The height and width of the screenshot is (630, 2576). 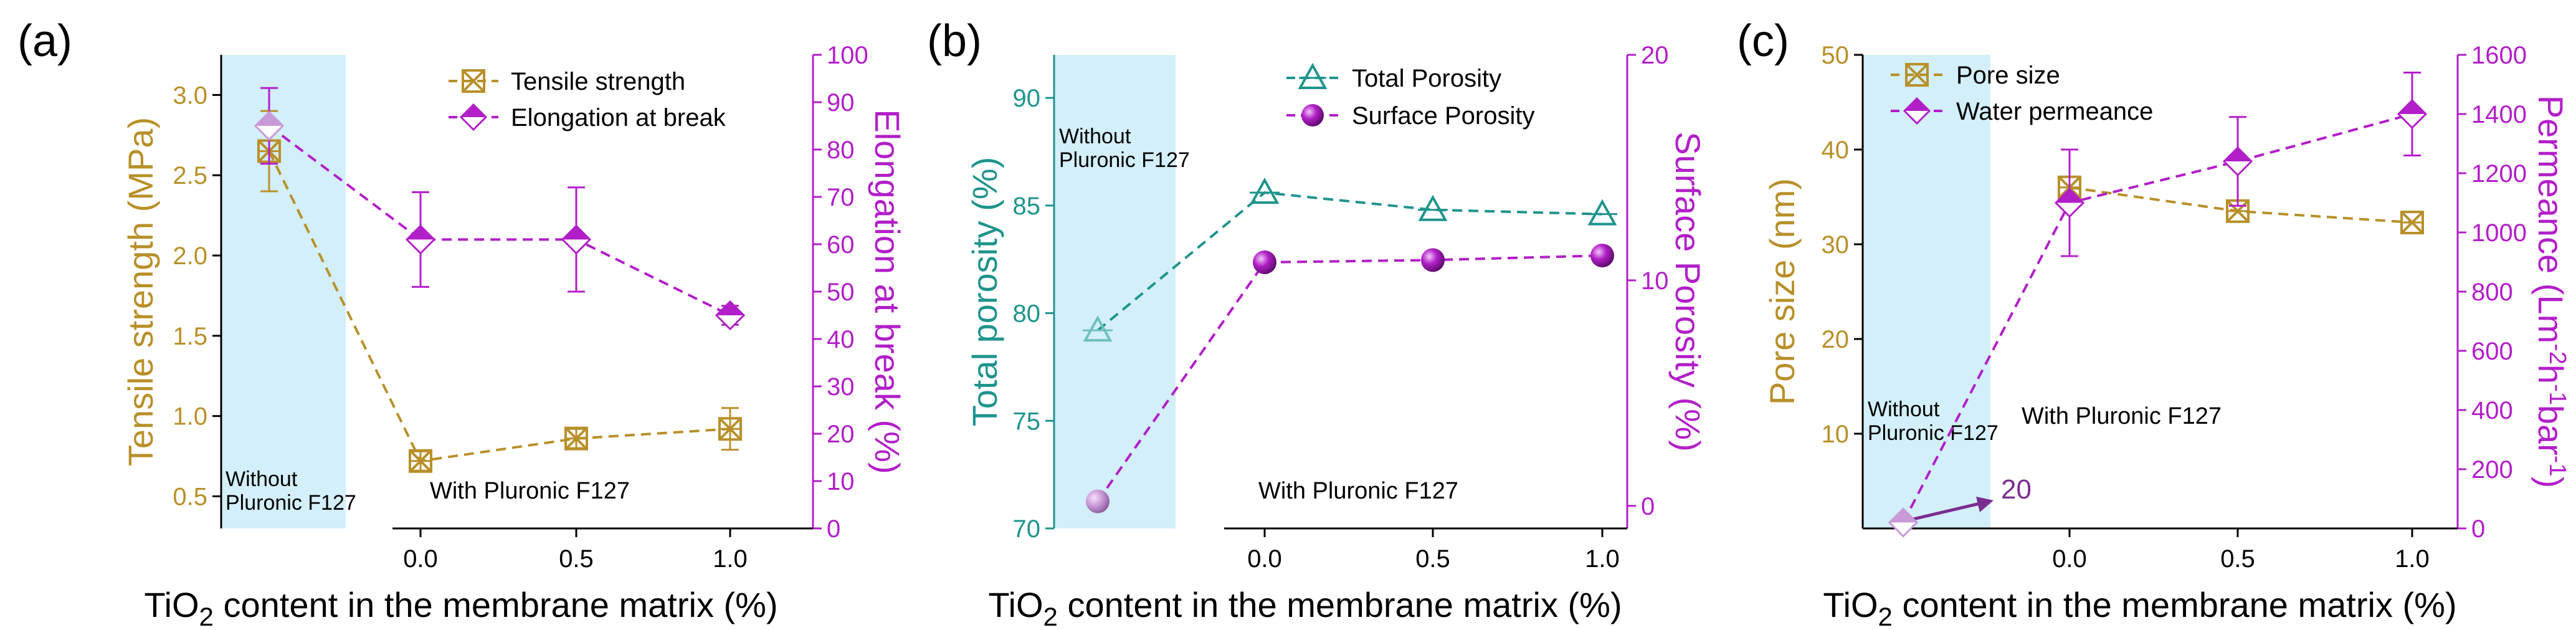 What do you see at coordinates (474, 81) in the screenshot?
I see `legend-marker-tensile` at bounding box center [474, 81].